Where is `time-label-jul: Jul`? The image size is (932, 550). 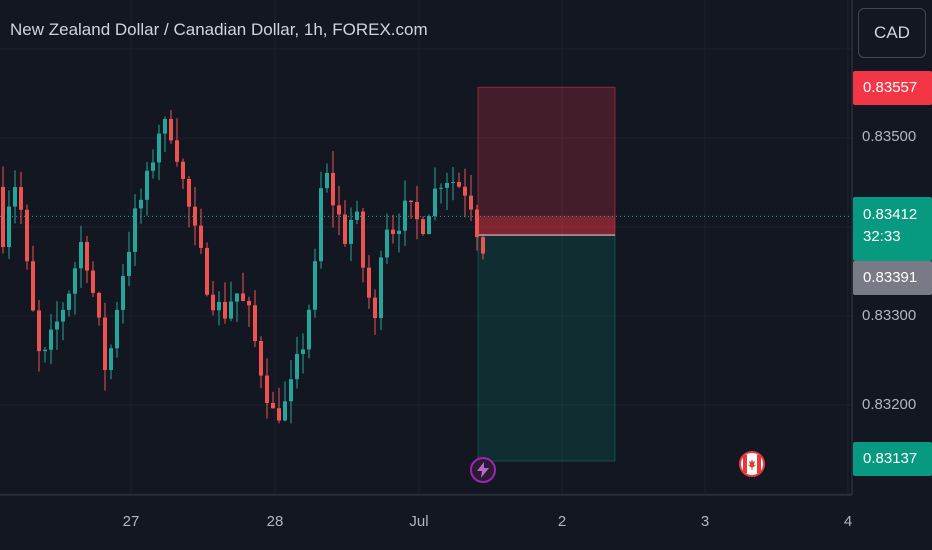 time-label-jul: Jul is located at coordinates (419, 521).